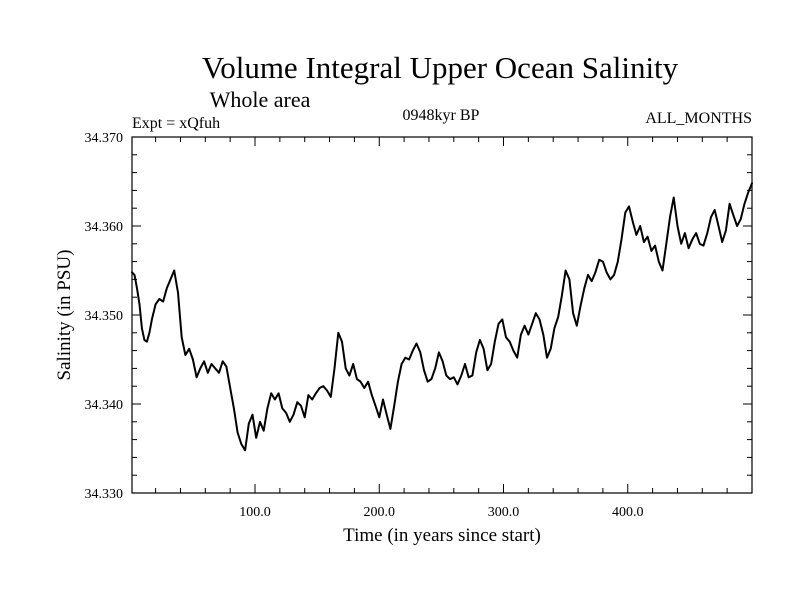 The width and height of the screenshot is (800, 600). What do you see at coordinates (104, 494) in the screenshot?
I see `y-tick-label: 34.330` at bounding box center [104, 494].